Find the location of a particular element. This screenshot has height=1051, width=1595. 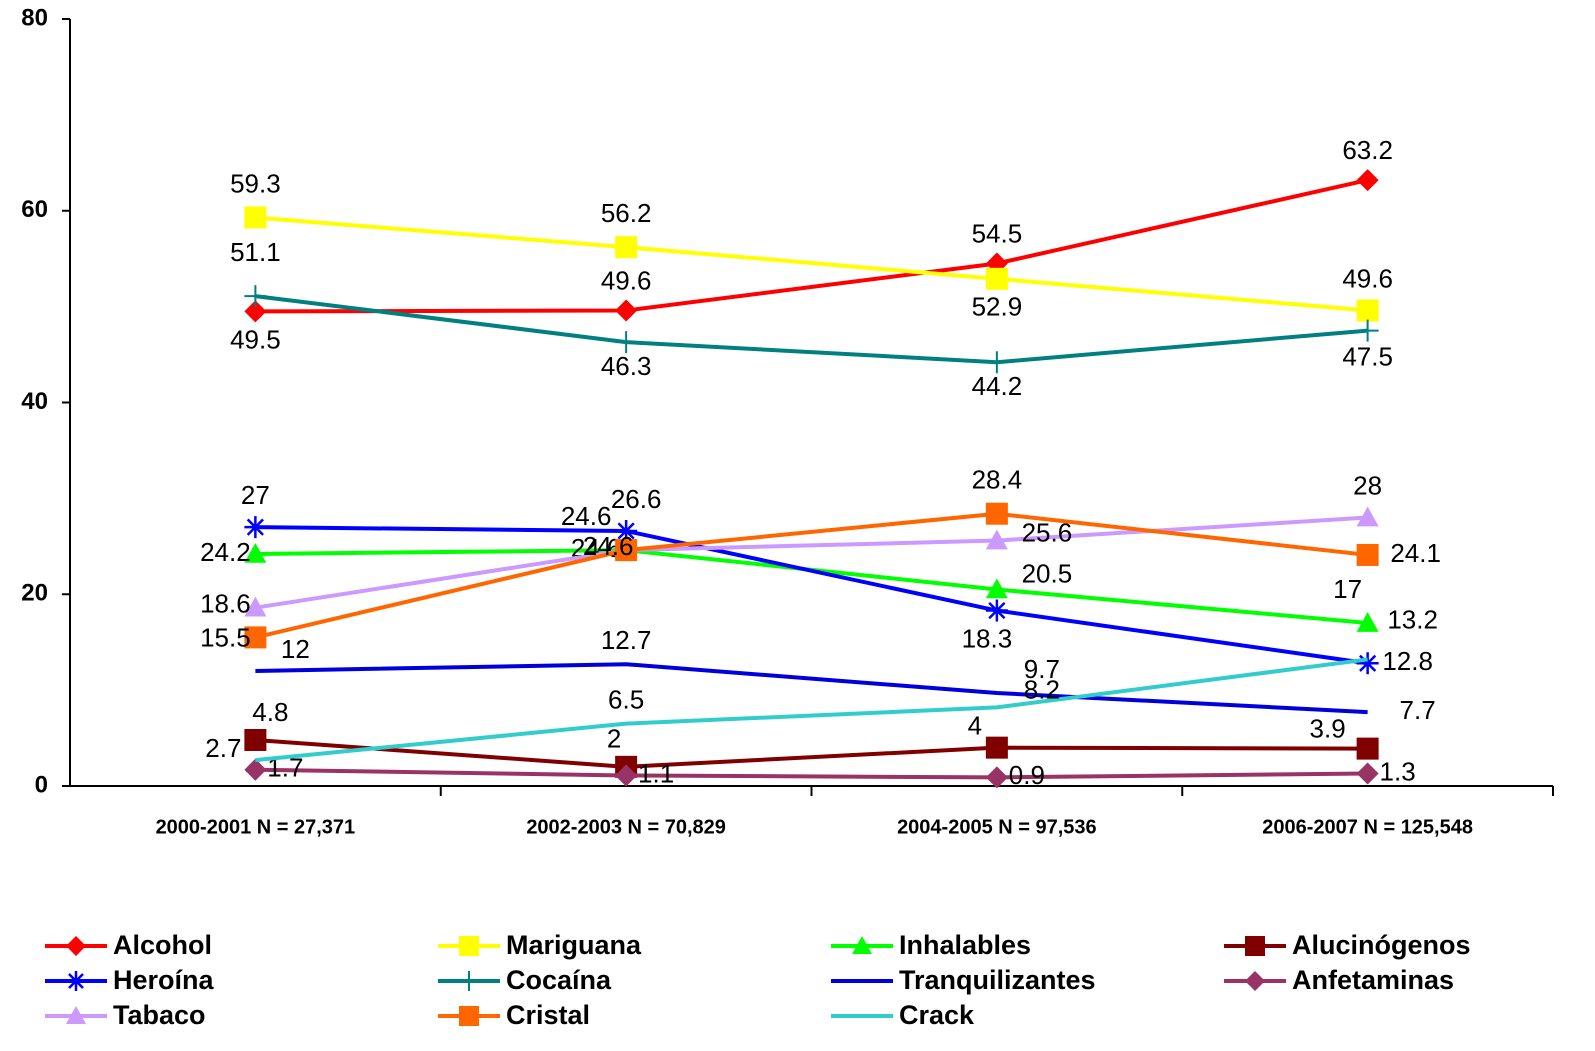

data-label: 27 is located at coordinates (255, 495).